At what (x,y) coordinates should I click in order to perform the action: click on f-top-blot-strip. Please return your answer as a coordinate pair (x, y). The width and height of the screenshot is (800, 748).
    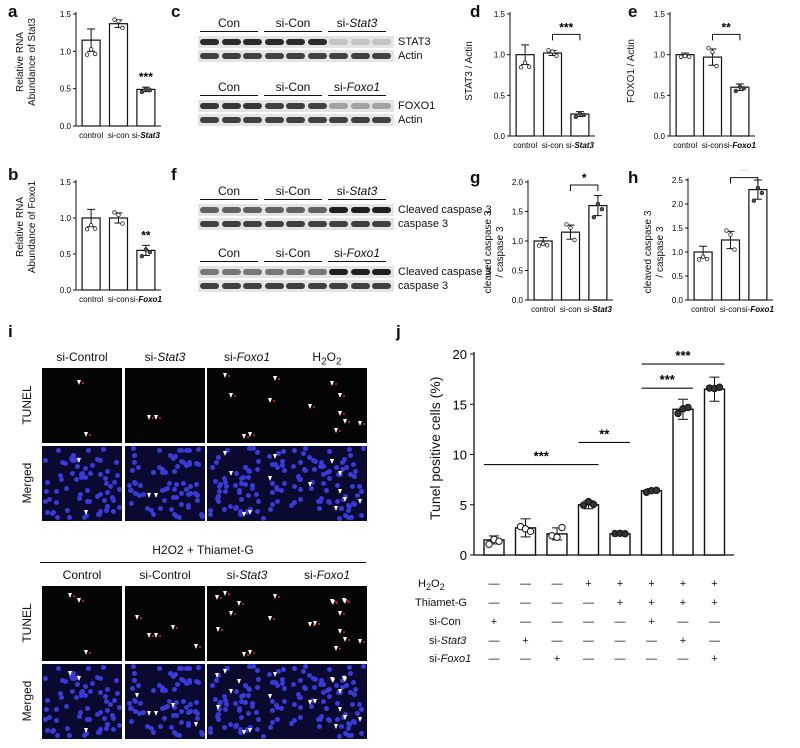
    Looking at the image, I should click on (296, 210).